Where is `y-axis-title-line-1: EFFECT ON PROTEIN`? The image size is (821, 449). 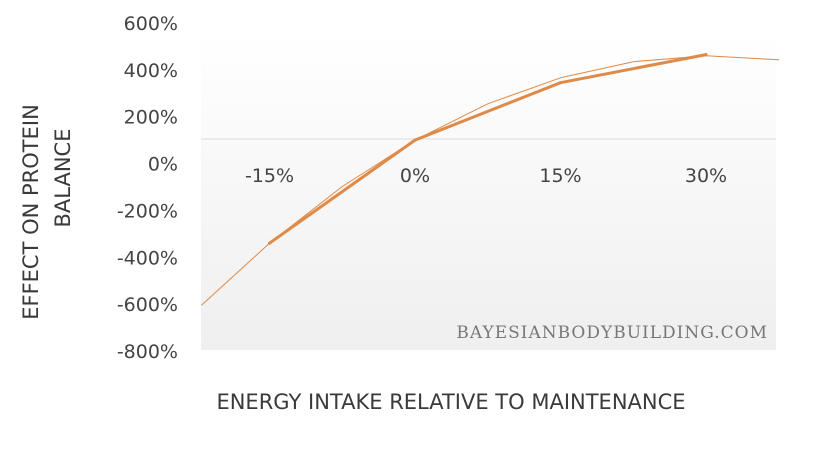 y-axis-title-line-1: EFFECT ON PROTEIN is located at coordinates (31, 212).